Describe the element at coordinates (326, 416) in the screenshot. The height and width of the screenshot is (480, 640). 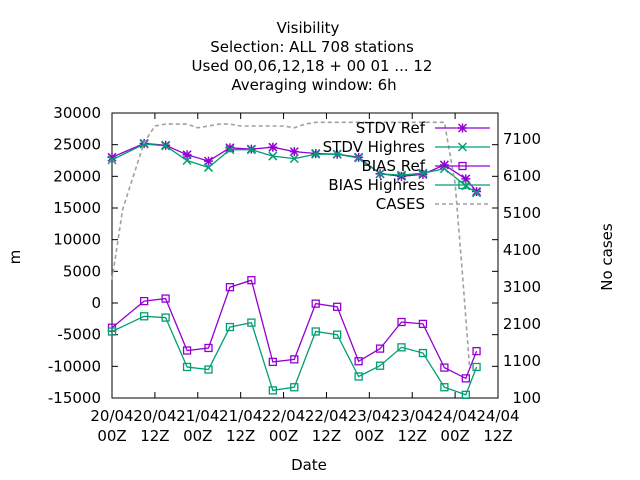
I see `x-tick-label-date: 22/04` at that location.